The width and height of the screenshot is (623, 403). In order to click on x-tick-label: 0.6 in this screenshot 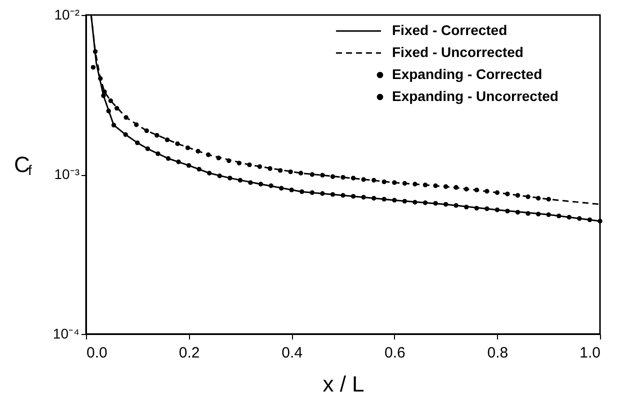, I will do `click(395, 353)`.